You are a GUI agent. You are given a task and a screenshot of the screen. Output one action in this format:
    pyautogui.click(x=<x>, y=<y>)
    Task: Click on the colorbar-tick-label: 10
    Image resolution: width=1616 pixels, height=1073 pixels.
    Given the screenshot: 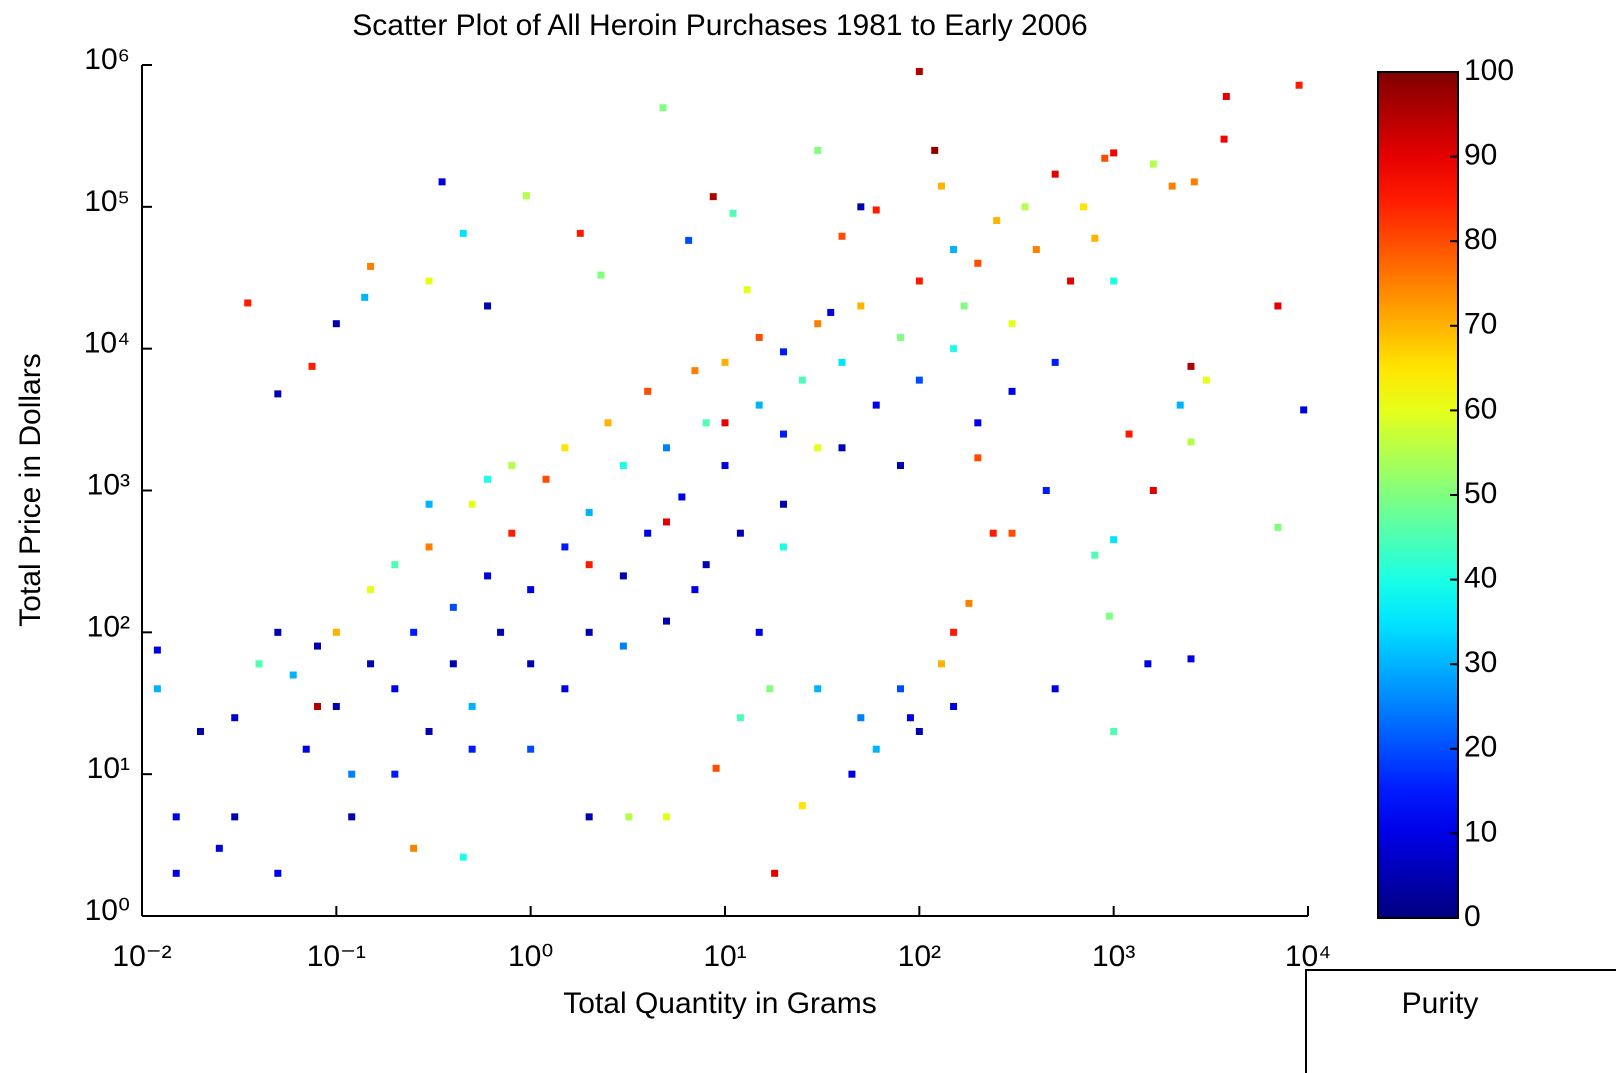 What is the action you would take?
    pyautogui.click(x=1480, y=831)
    